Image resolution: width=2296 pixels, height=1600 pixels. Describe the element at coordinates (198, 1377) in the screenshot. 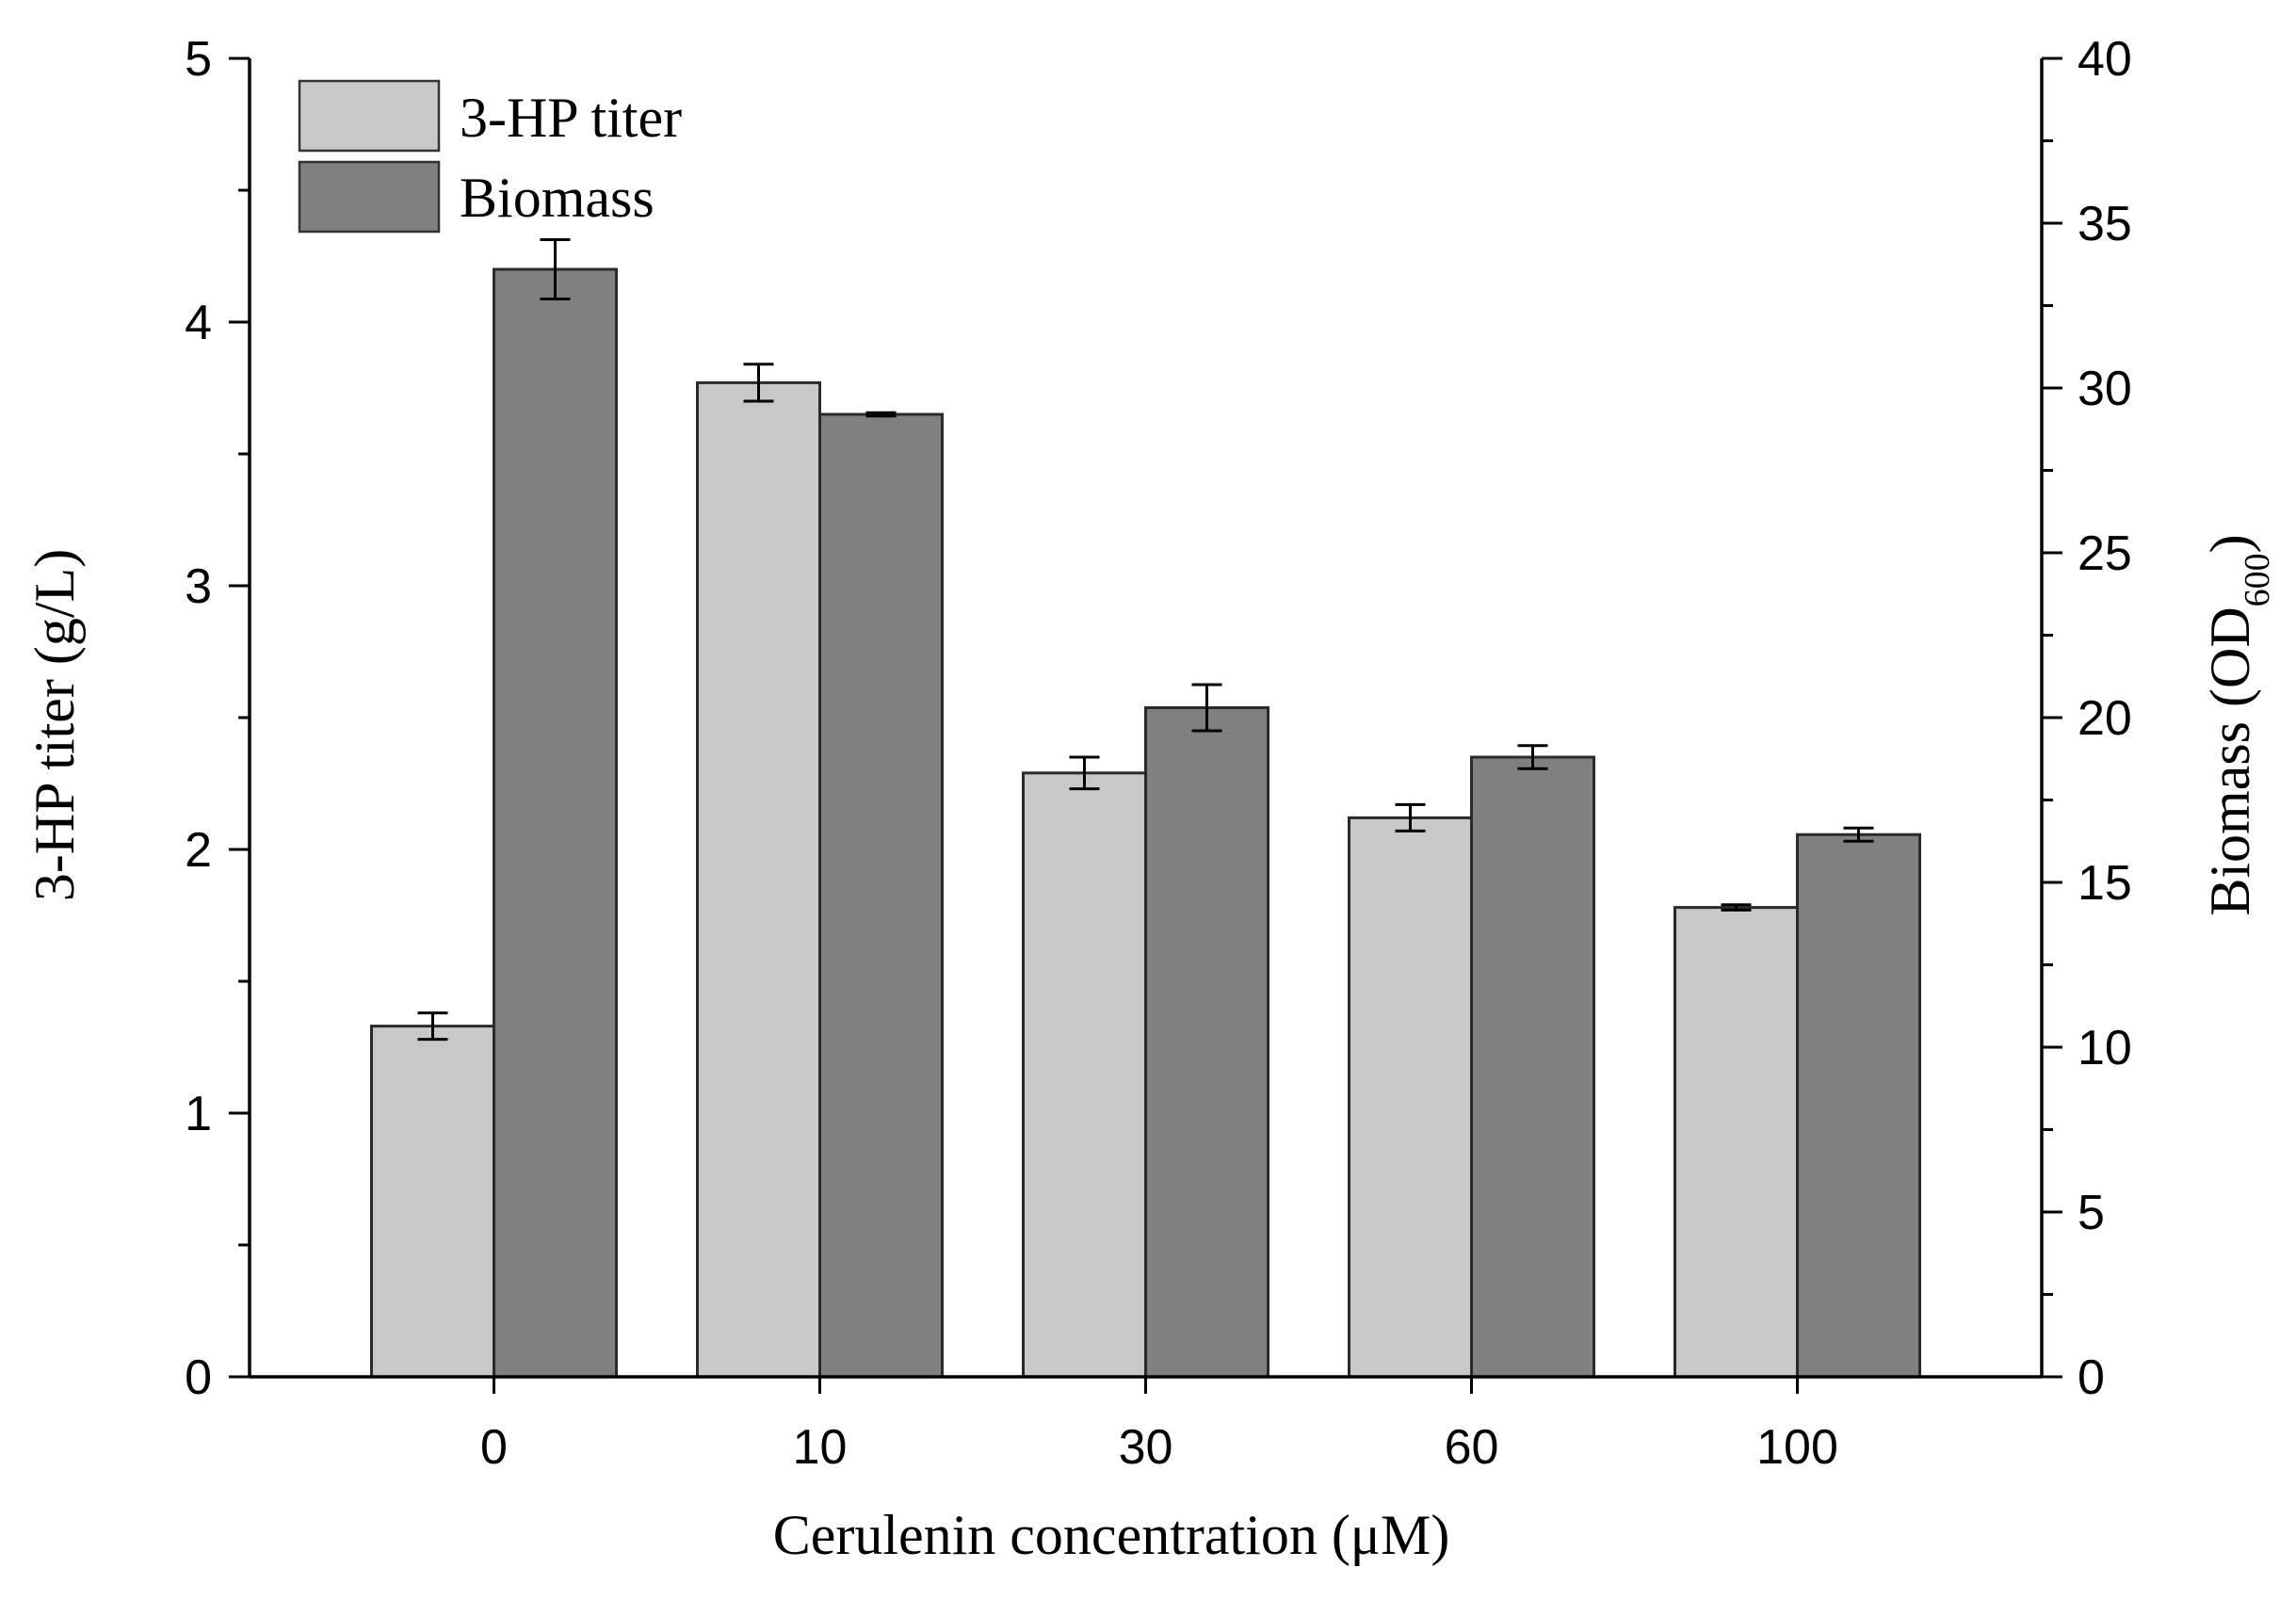

I see `y-tick-label-left-0: 0` at that location.